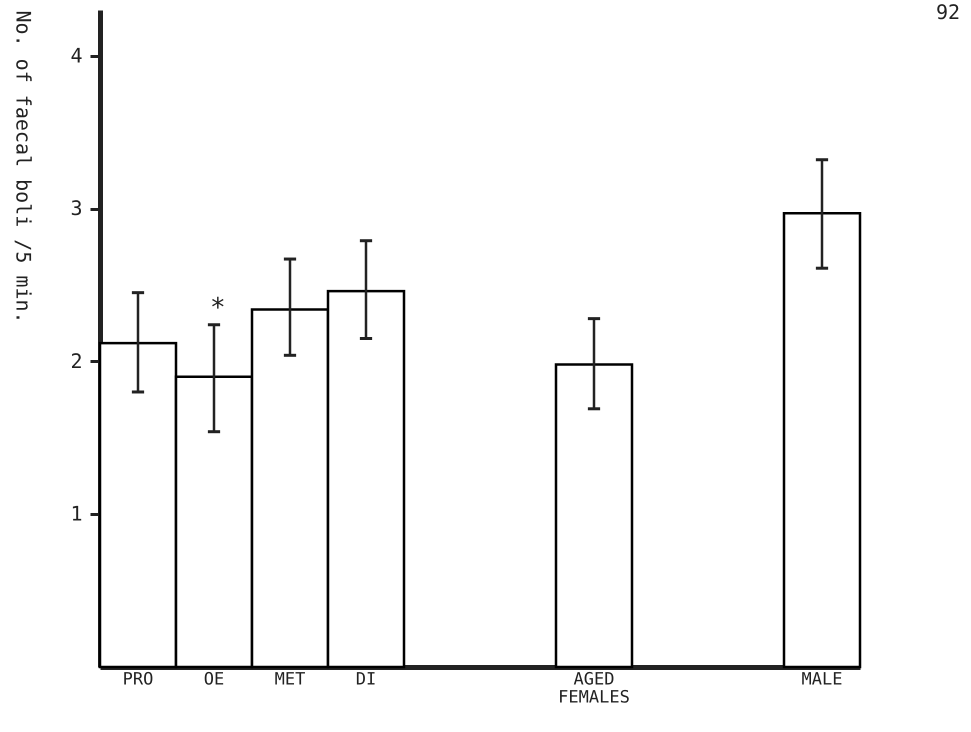 The width and height of the screenshot is (971, 732). What do you see at coordinates (24, 167) in the screenshot?
I see `y-axis-title: No. of faecal boli /5 min.` at bounding box center [24, 167].